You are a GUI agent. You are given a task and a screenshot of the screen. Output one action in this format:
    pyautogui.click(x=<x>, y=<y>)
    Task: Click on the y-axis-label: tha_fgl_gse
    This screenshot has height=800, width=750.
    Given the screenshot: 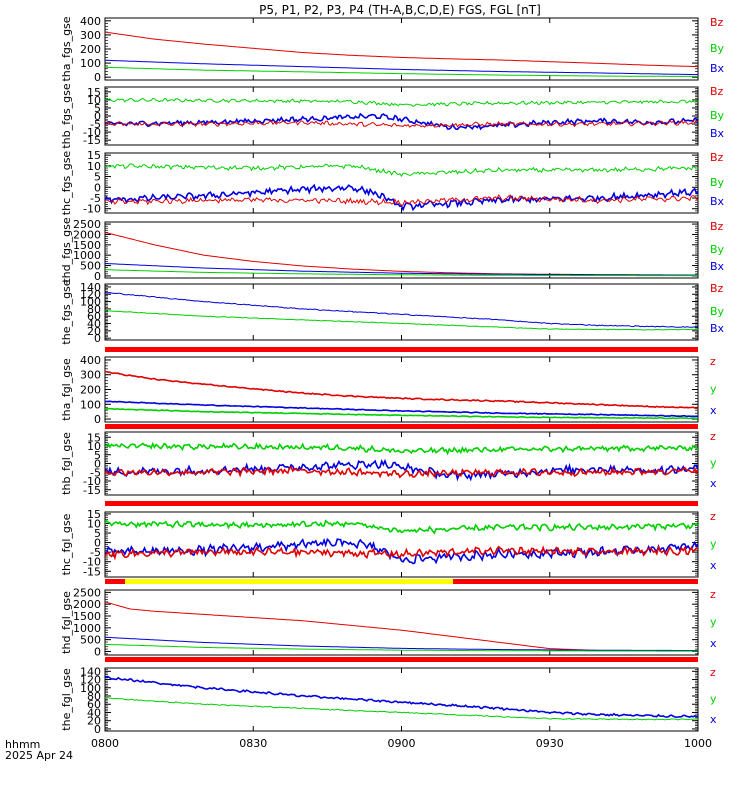 What is the action you would take?
    pyautogui.click(x=66, y=389)
    